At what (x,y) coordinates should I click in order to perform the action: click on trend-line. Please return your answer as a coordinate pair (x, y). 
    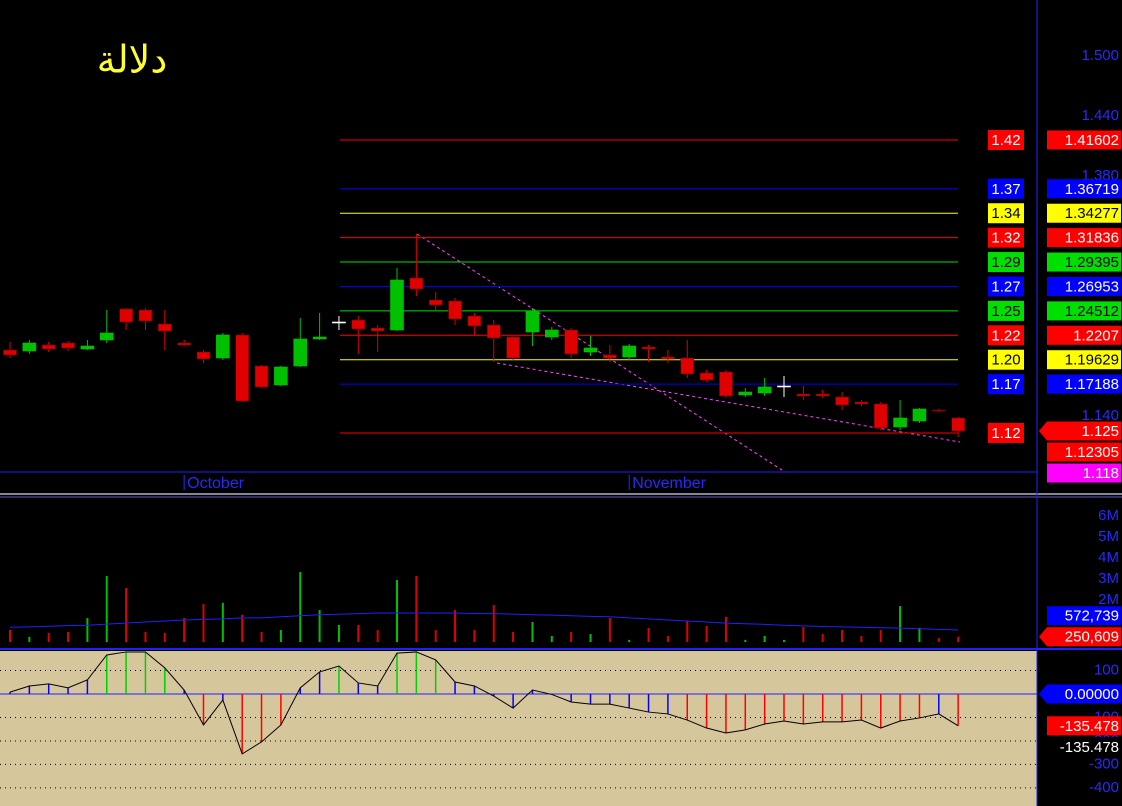
    Looking at the image, I should click on (728, 402).